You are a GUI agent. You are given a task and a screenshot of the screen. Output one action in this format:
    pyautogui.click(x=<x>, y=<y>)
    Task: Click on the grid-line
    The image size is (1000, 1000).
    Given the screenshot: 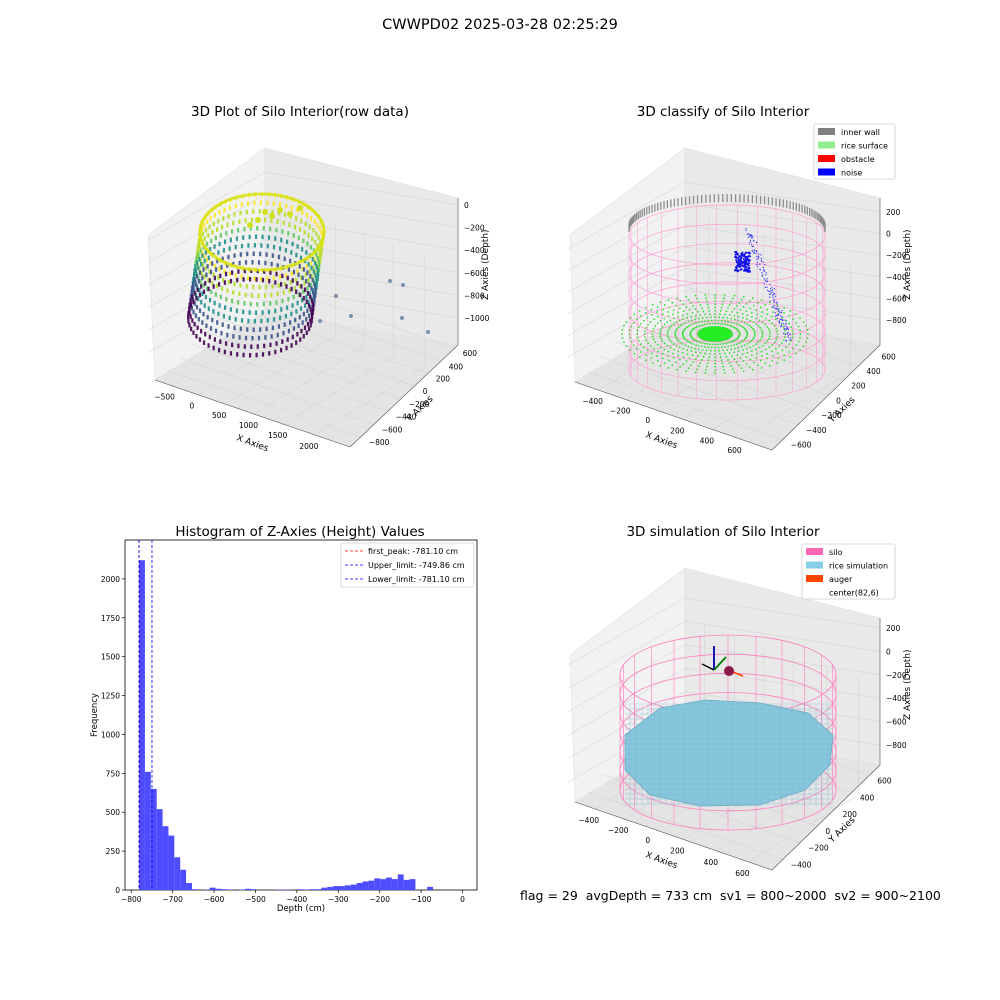 What is the action you would take?
    pyautogui.click(x=303, y=365)
    